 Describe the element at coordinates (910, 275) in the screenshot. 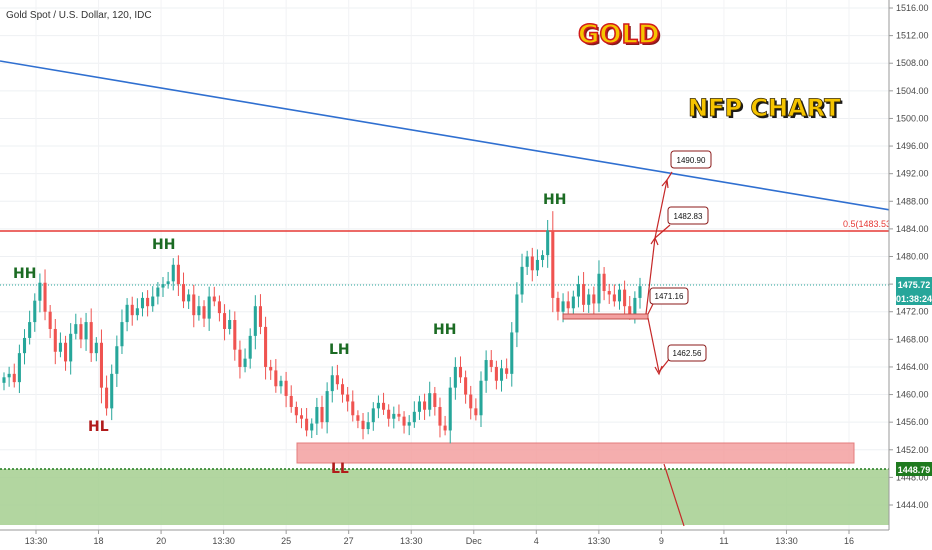

I see `price-axis-bg` at that location.